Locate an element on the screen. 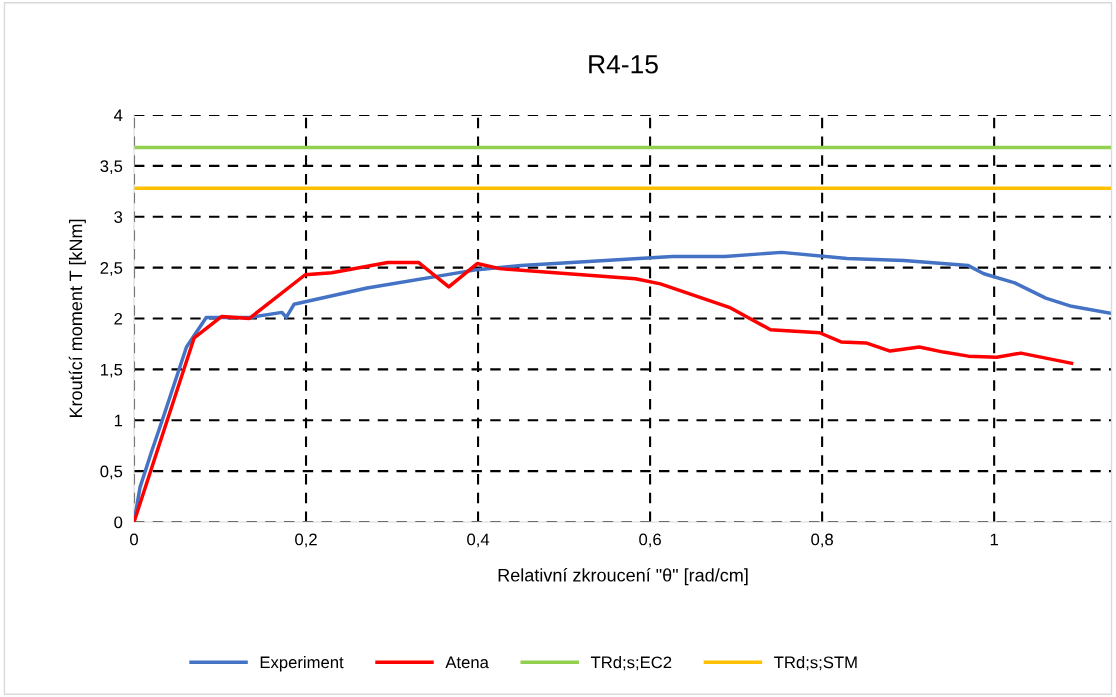  x-tick-label: 1 is located at coordinates (994, 539).